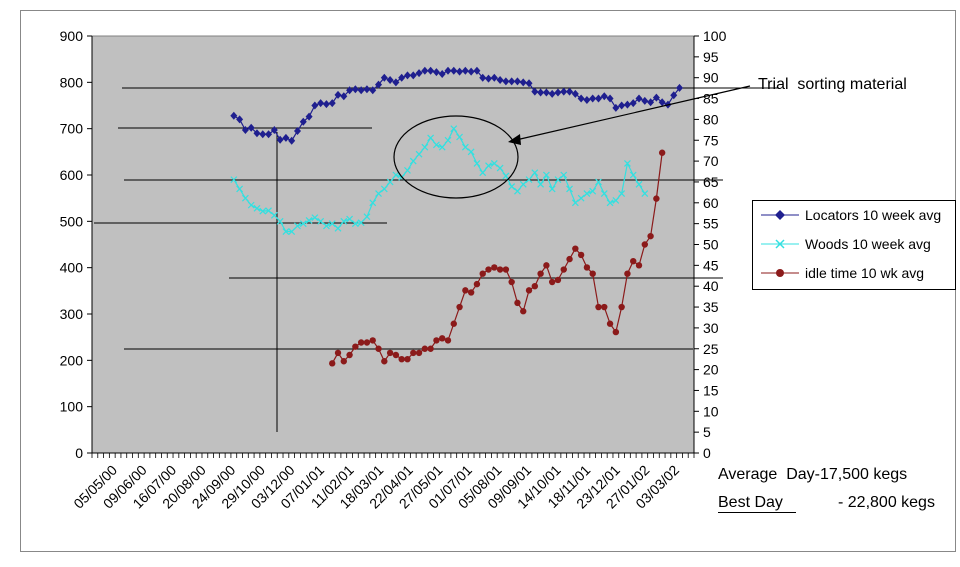  I want to click on y-right-tick-label: 100, so click(715, 36).